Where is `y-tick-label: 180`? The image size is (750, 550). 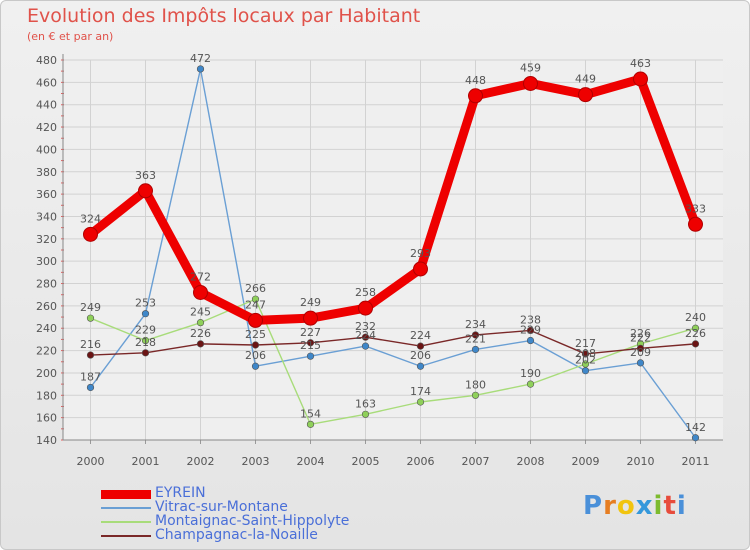 y-tick-label: 180 is located at coordinates (46, 395).